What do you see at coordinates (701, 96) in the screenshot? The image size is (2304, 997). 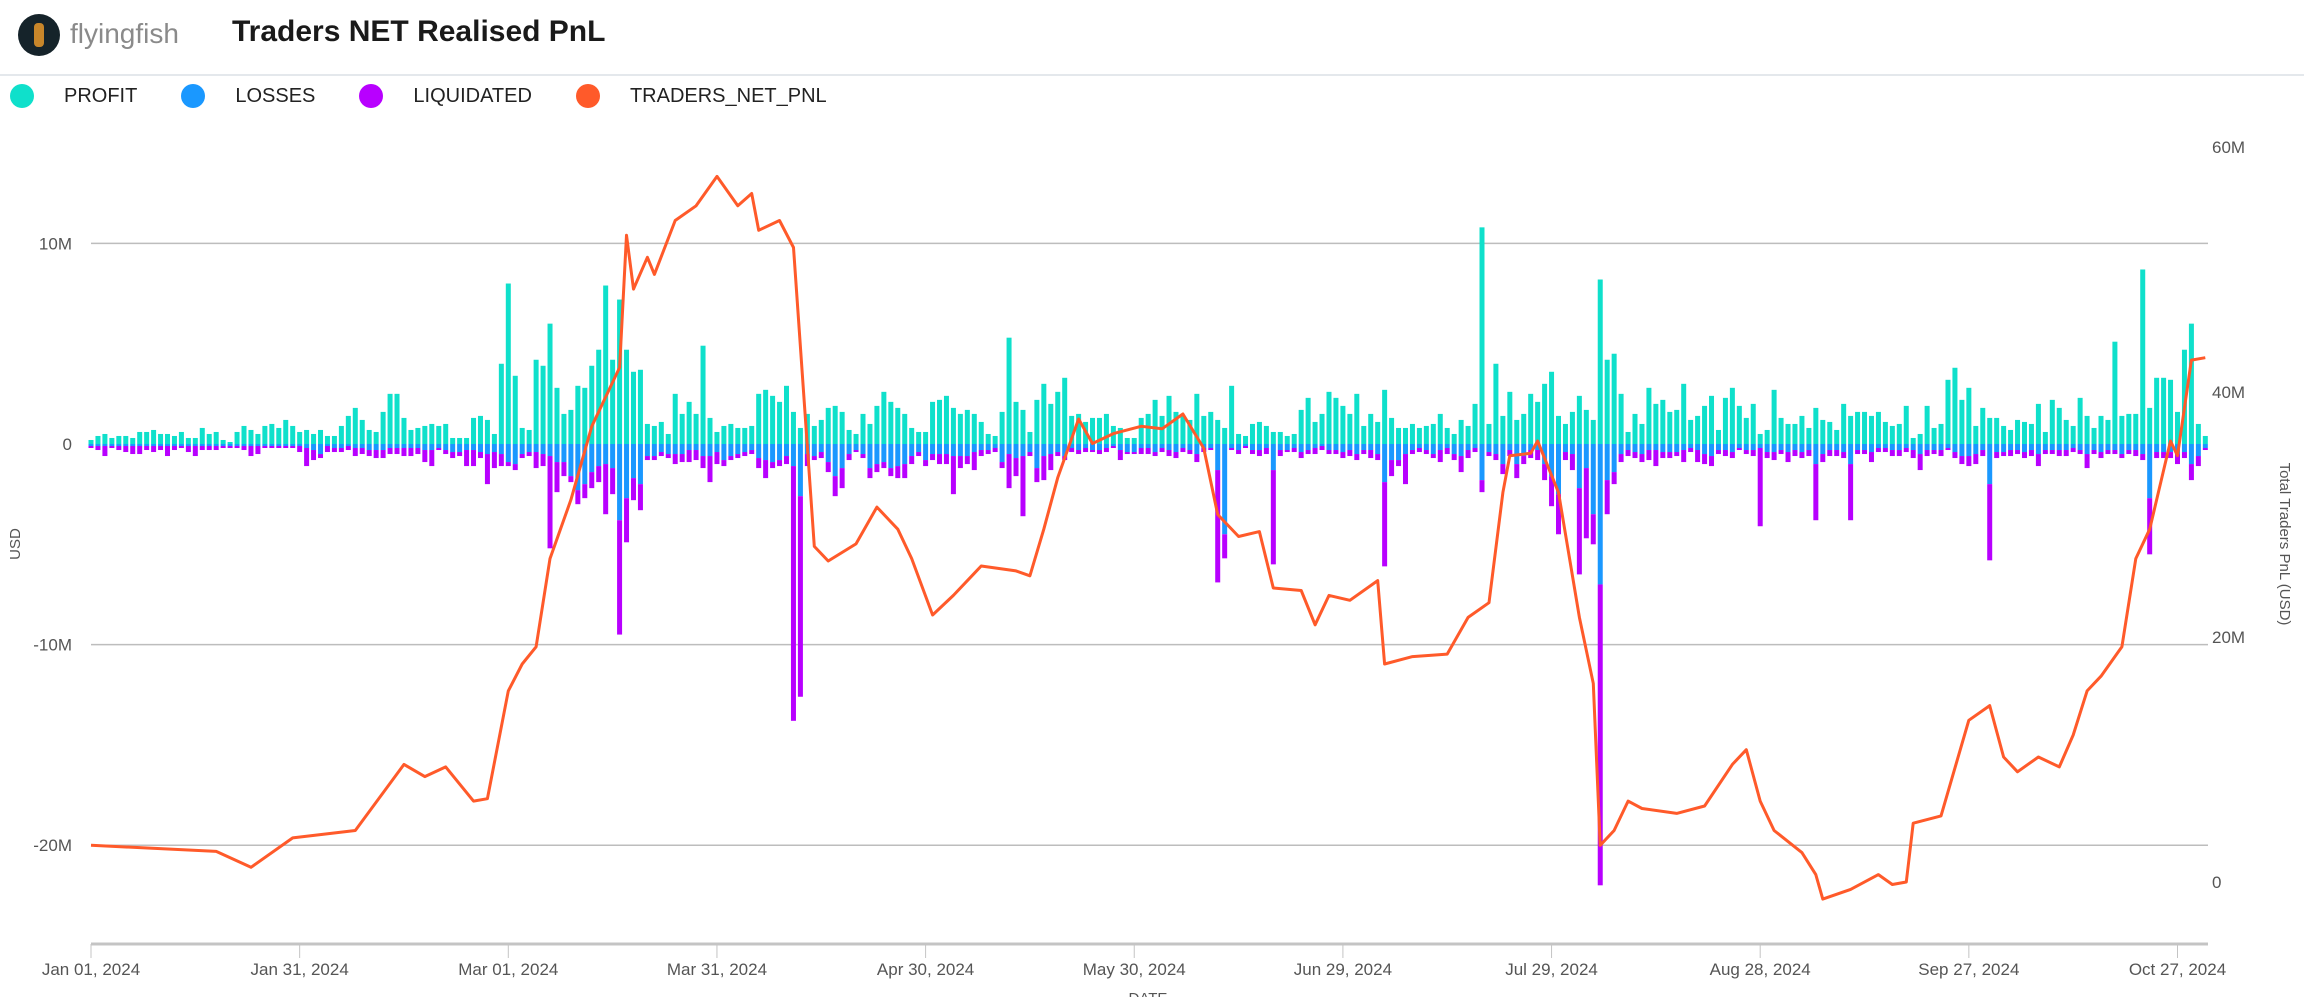 I see `legend-item-traders-net-pnl: TRADERS_NET_PNL` at bounding box center [701, 96].